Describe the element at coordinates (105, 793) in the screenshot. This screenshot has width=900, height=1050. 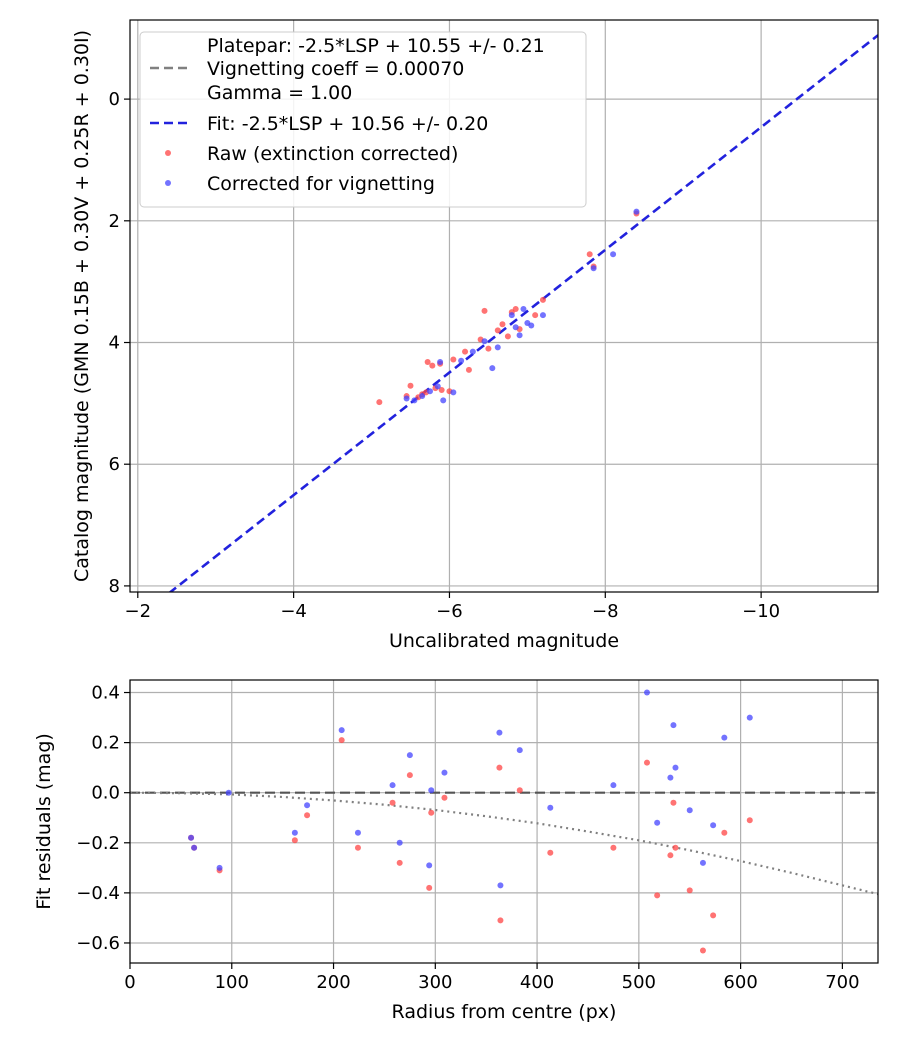
I see `y-tick-label: 0.0` at that location.